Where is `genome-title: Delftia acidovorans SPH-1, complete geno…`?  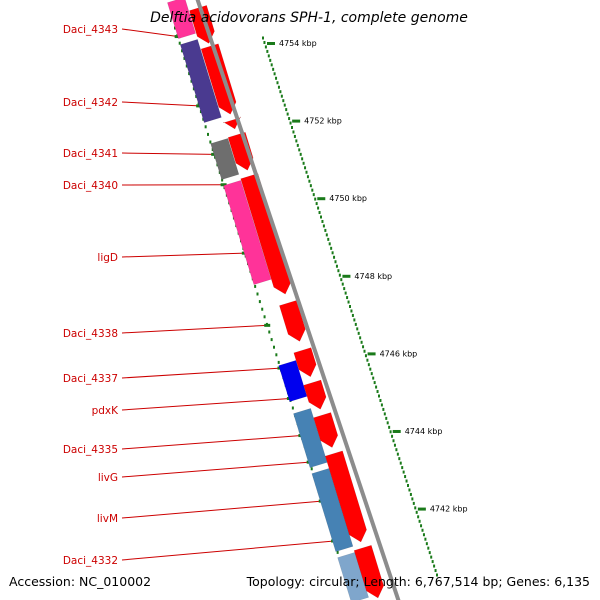 genome-title: Delftia acidovorans SPH-1, complete geno… is located at coordinates (309, 18).